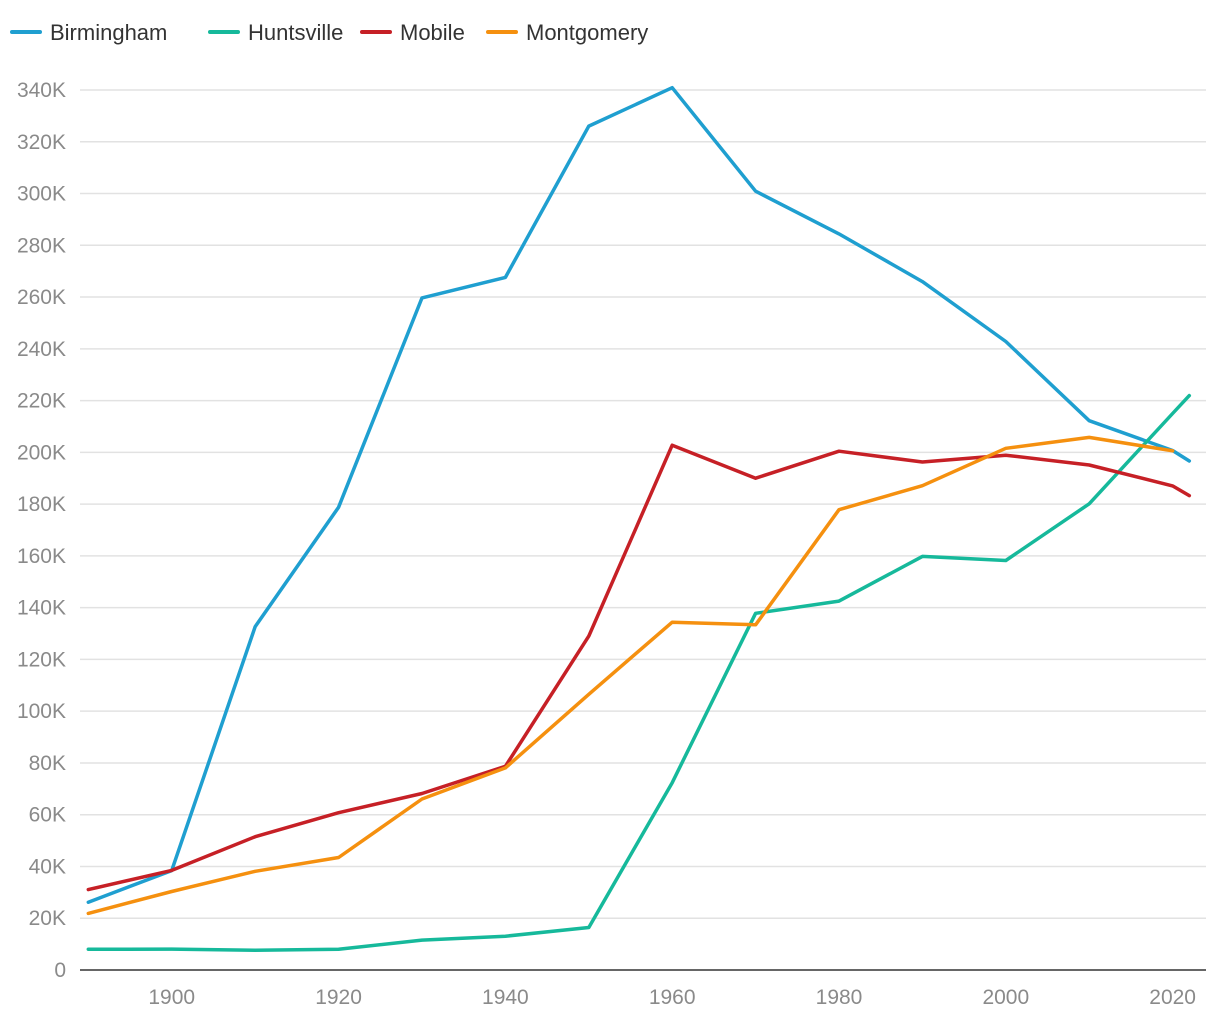 The image size is (1220, 1020). Describe the element at coordinates (587, 32) in the screenshot. I see `legend-label: Montgomery` at that location.